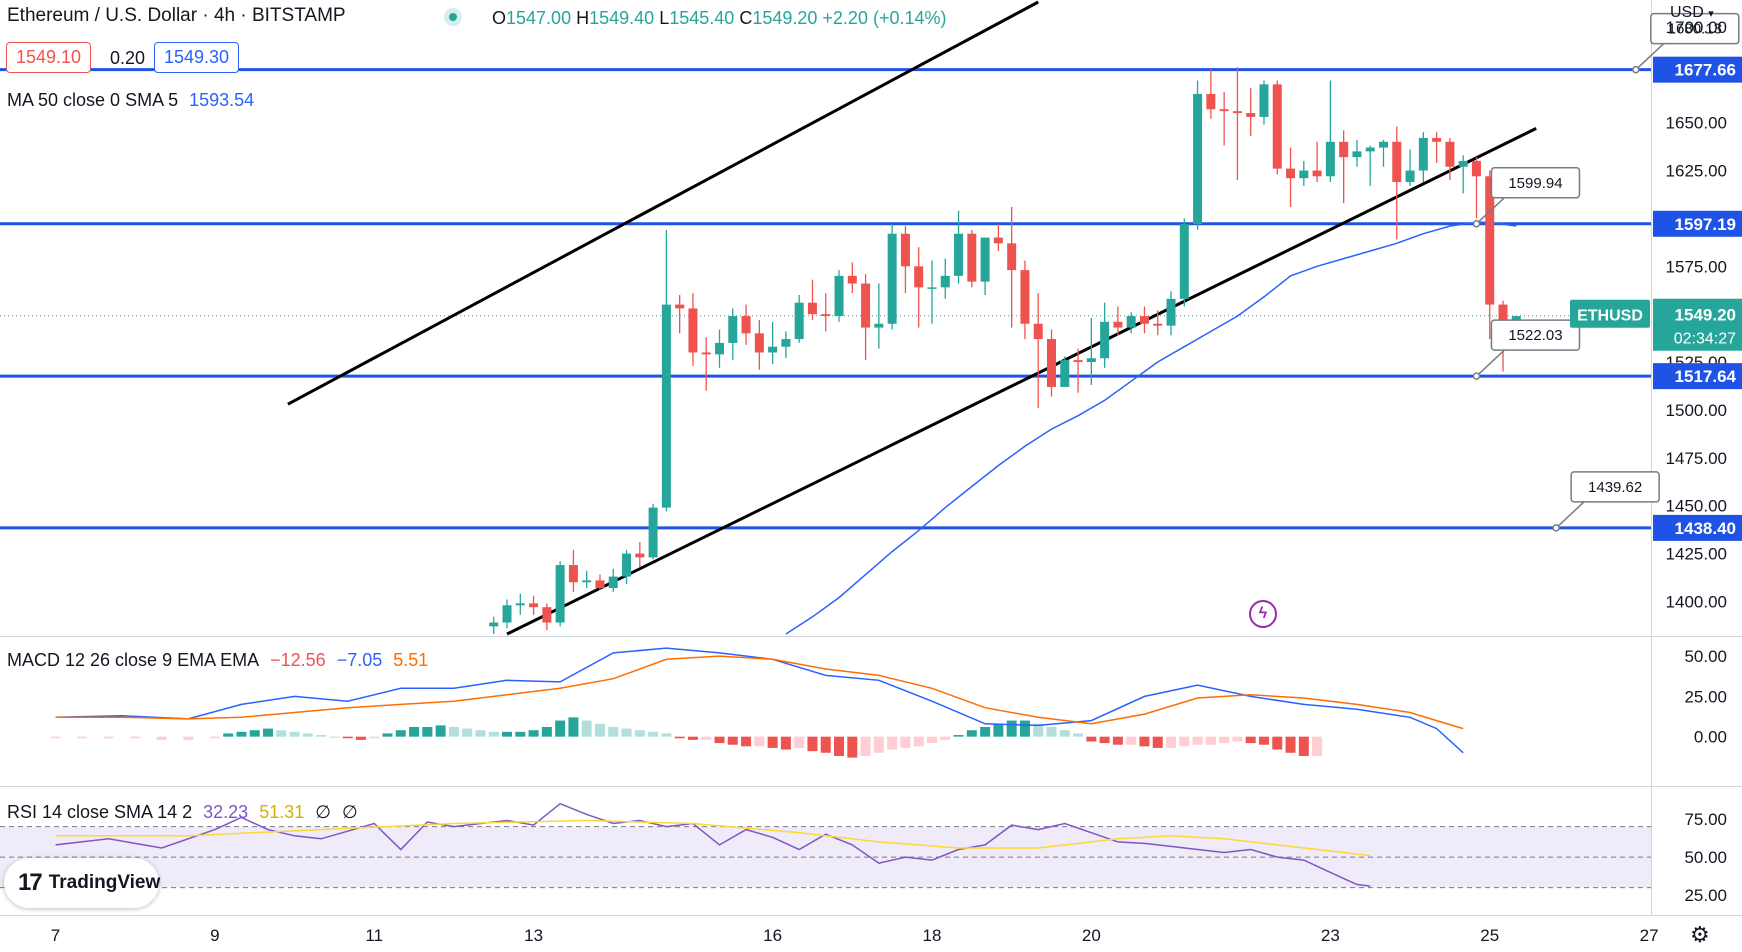  Describe the element at coordinates (1535, 335) in the screenshot. I see `callout-label: 1522.03` at that location.